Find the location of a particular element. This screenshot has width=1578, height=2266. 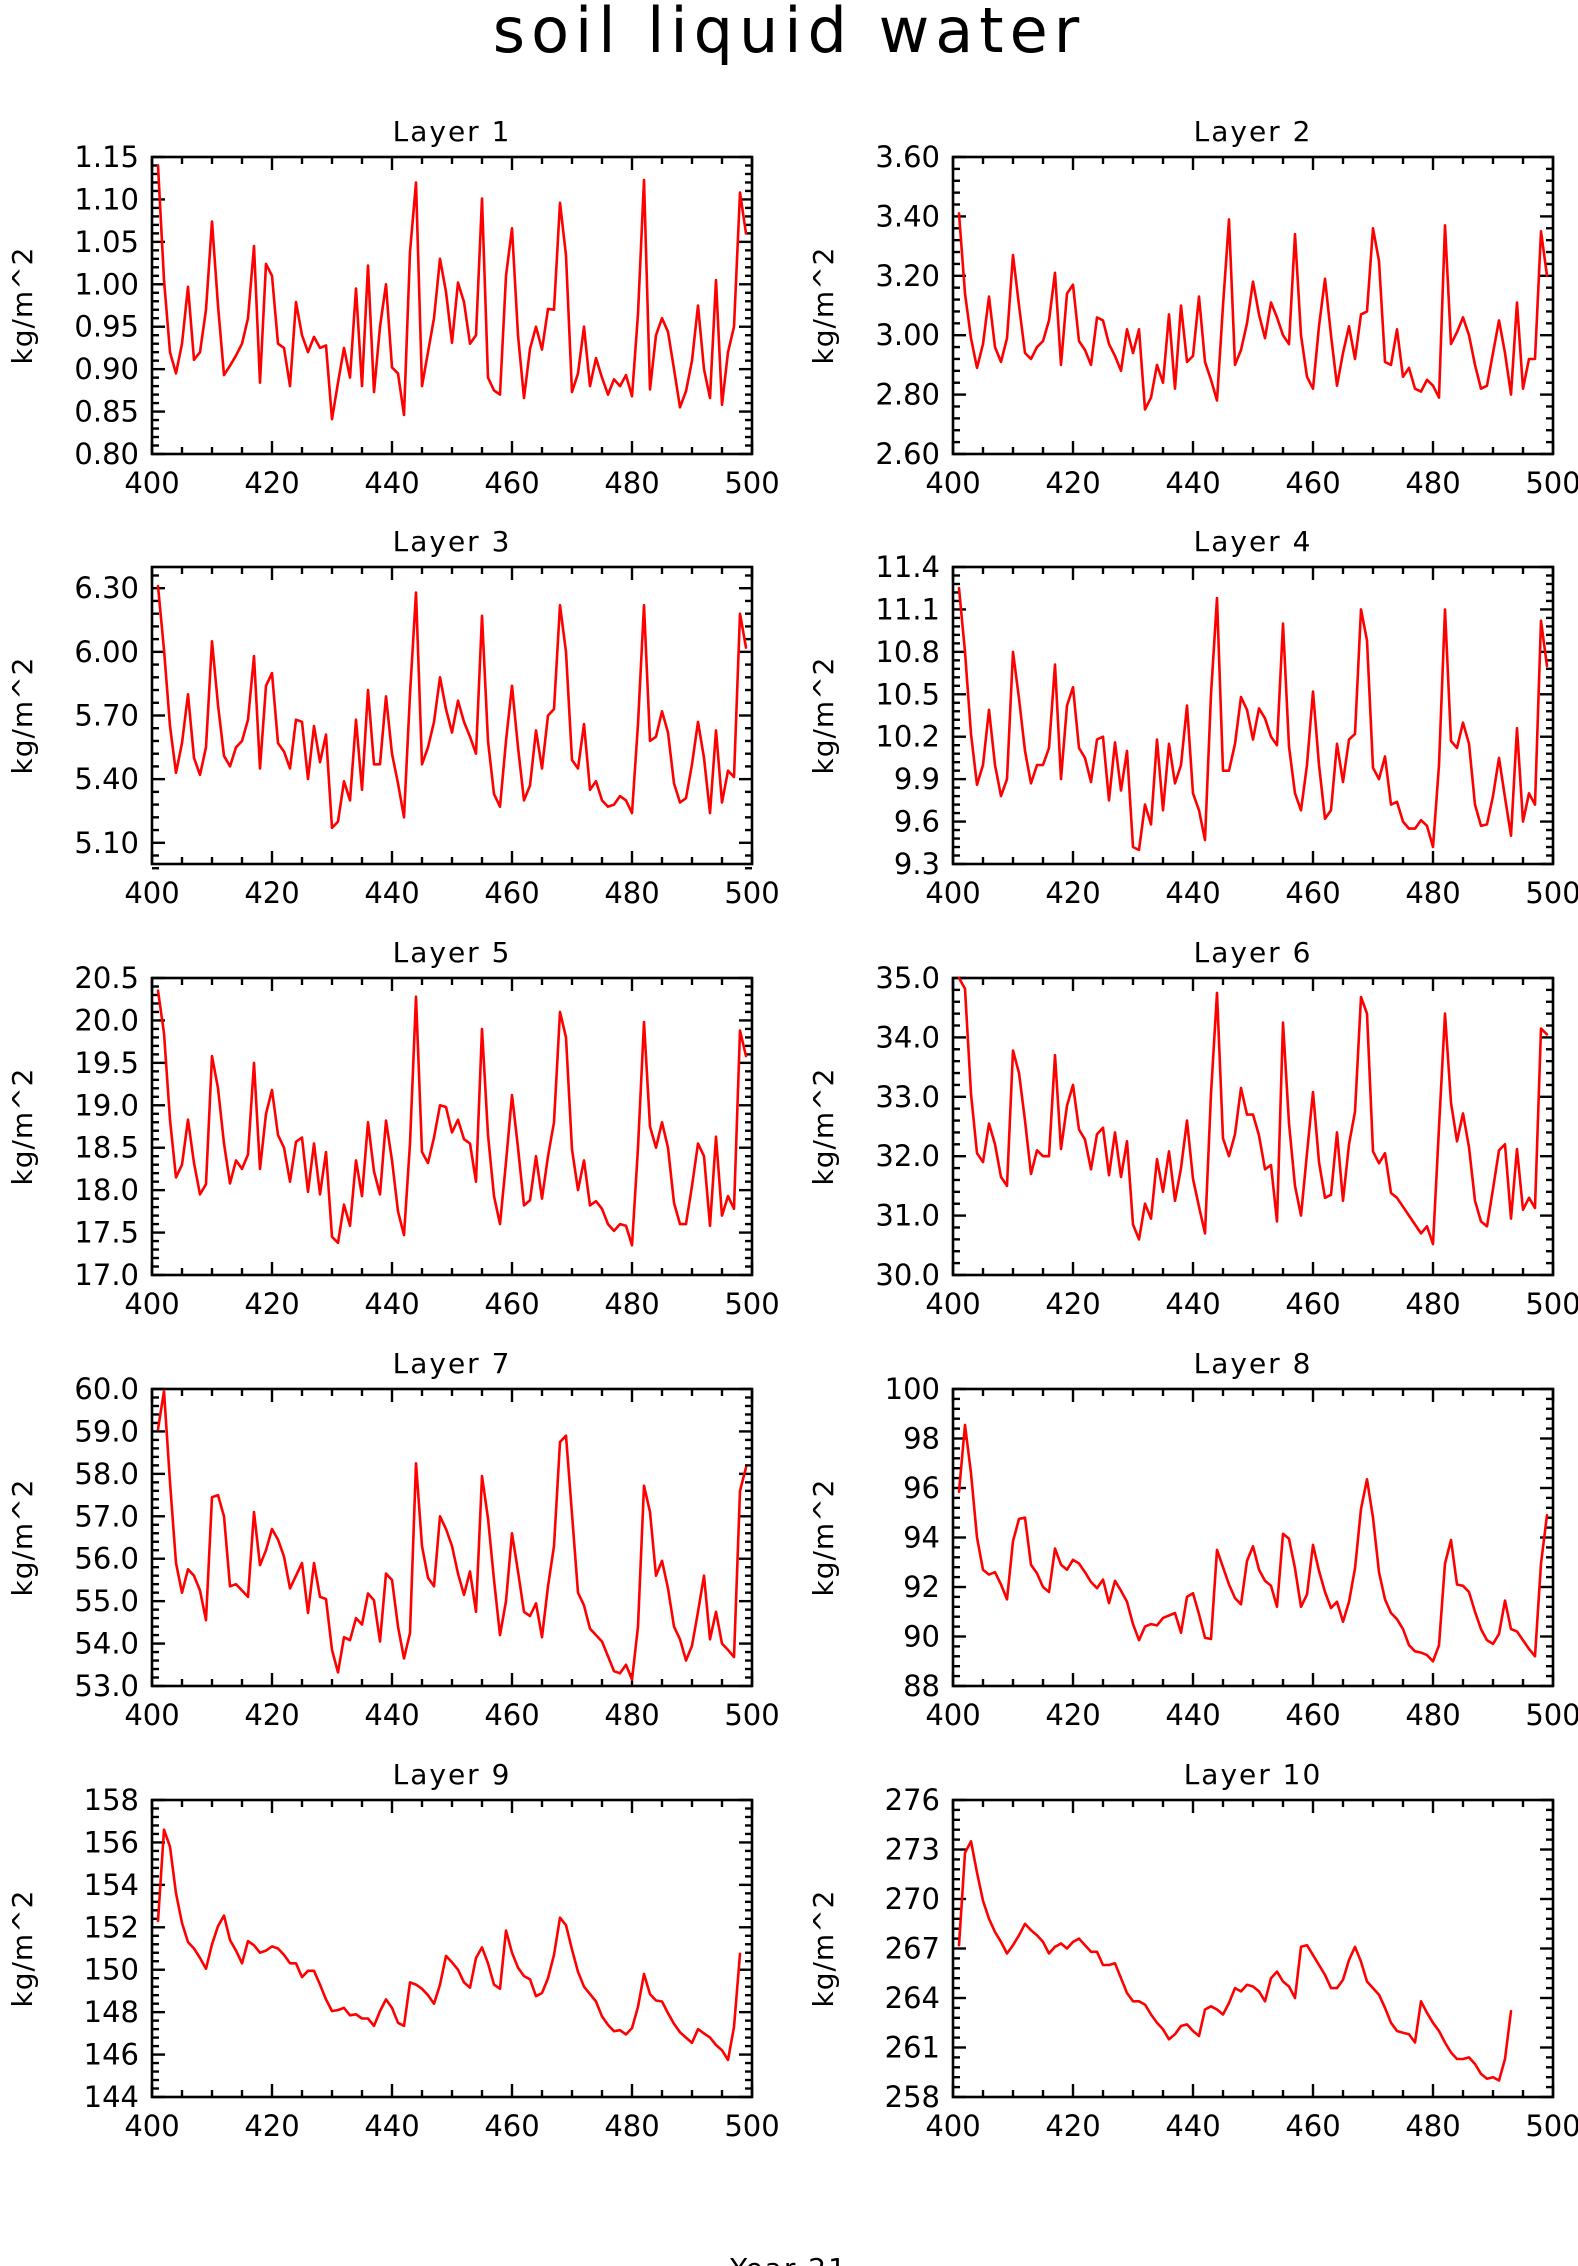

y-tick-label: 5.70 is located at coordinates (106, 716).